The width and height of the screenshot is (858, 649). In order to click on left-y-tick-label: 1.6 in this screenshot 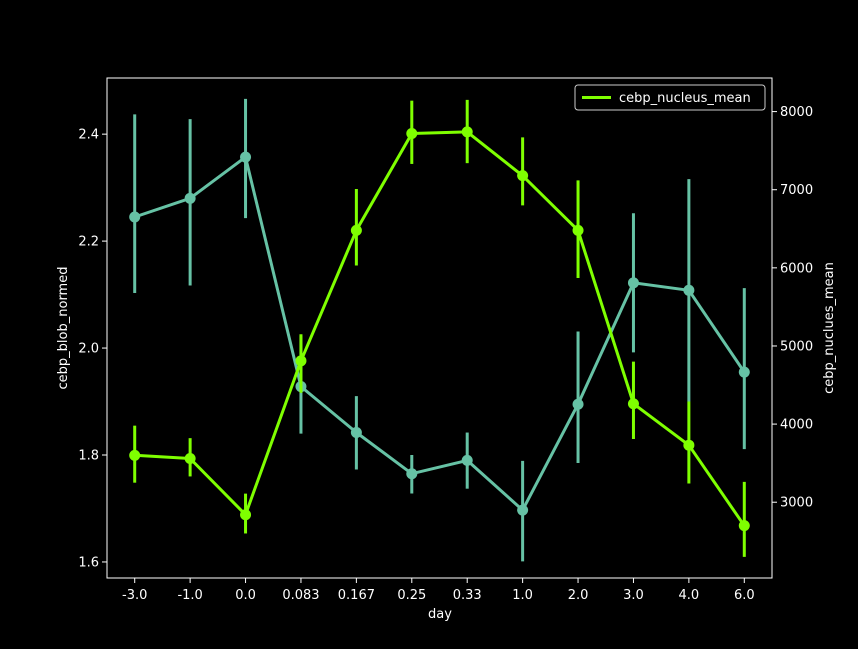, I will do `click(88, 562)`.